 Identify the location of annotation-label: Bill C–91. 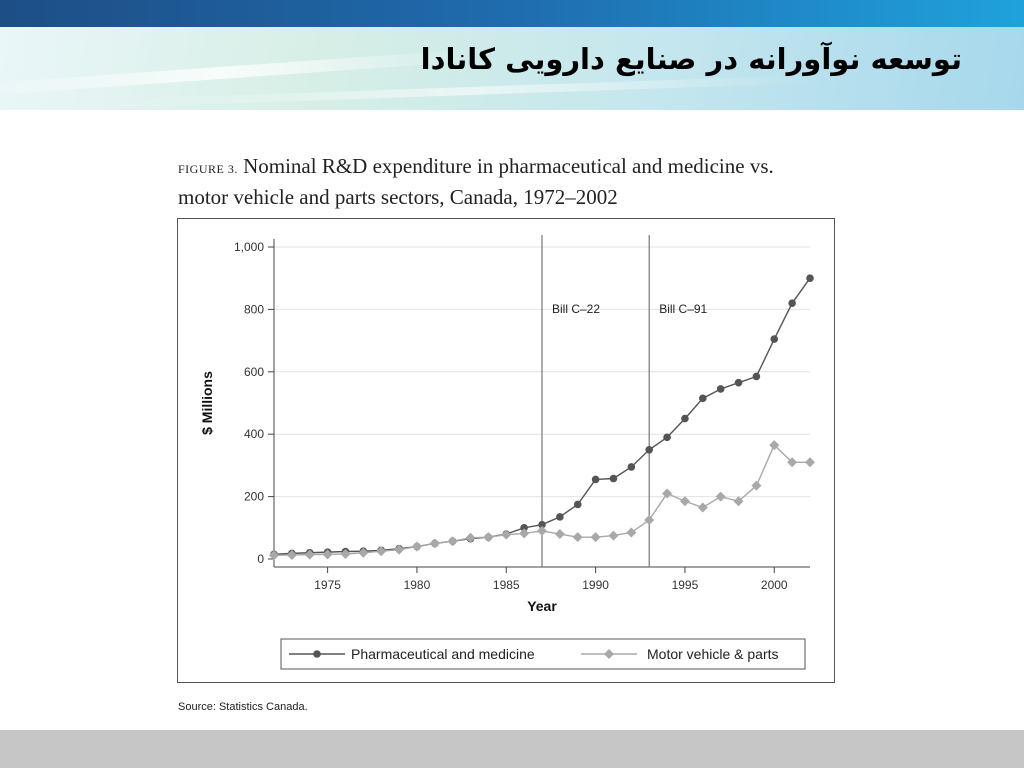
(683, 309).